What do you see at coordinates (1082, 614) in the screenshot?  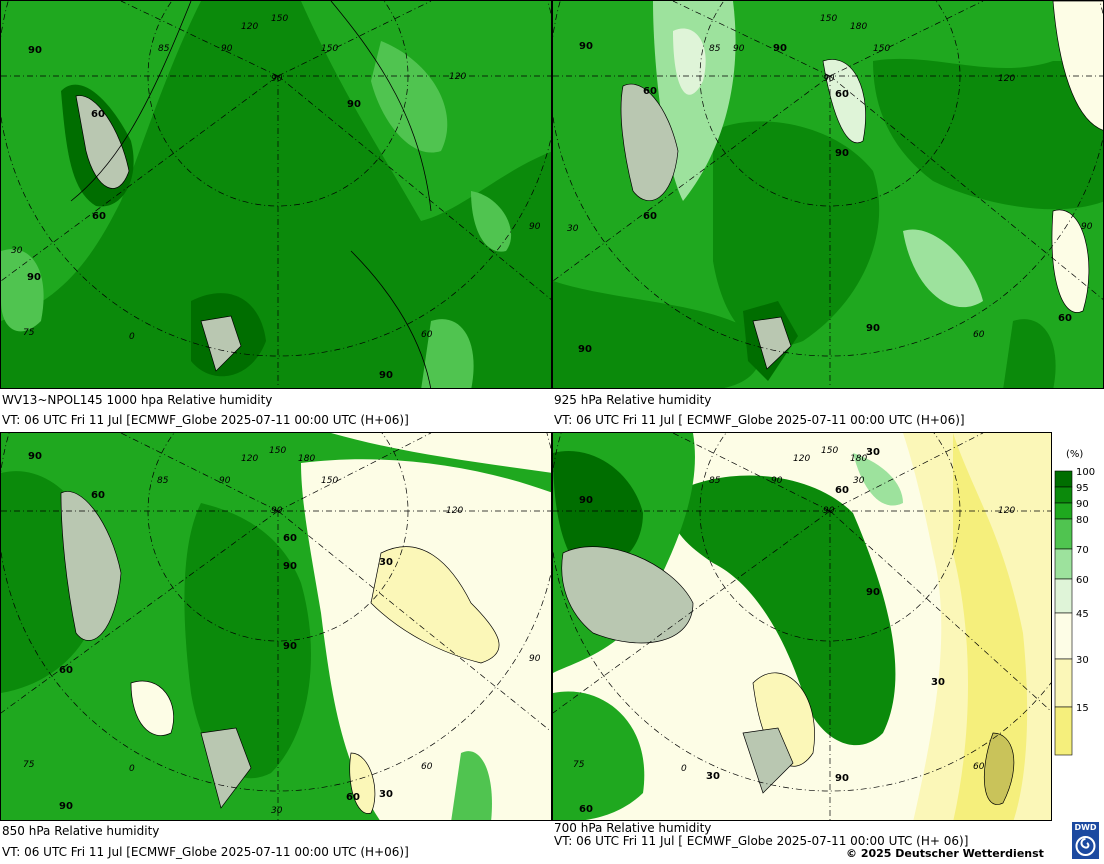 I see `legend-tick-label: 45` at bounding box center [1082, 614].